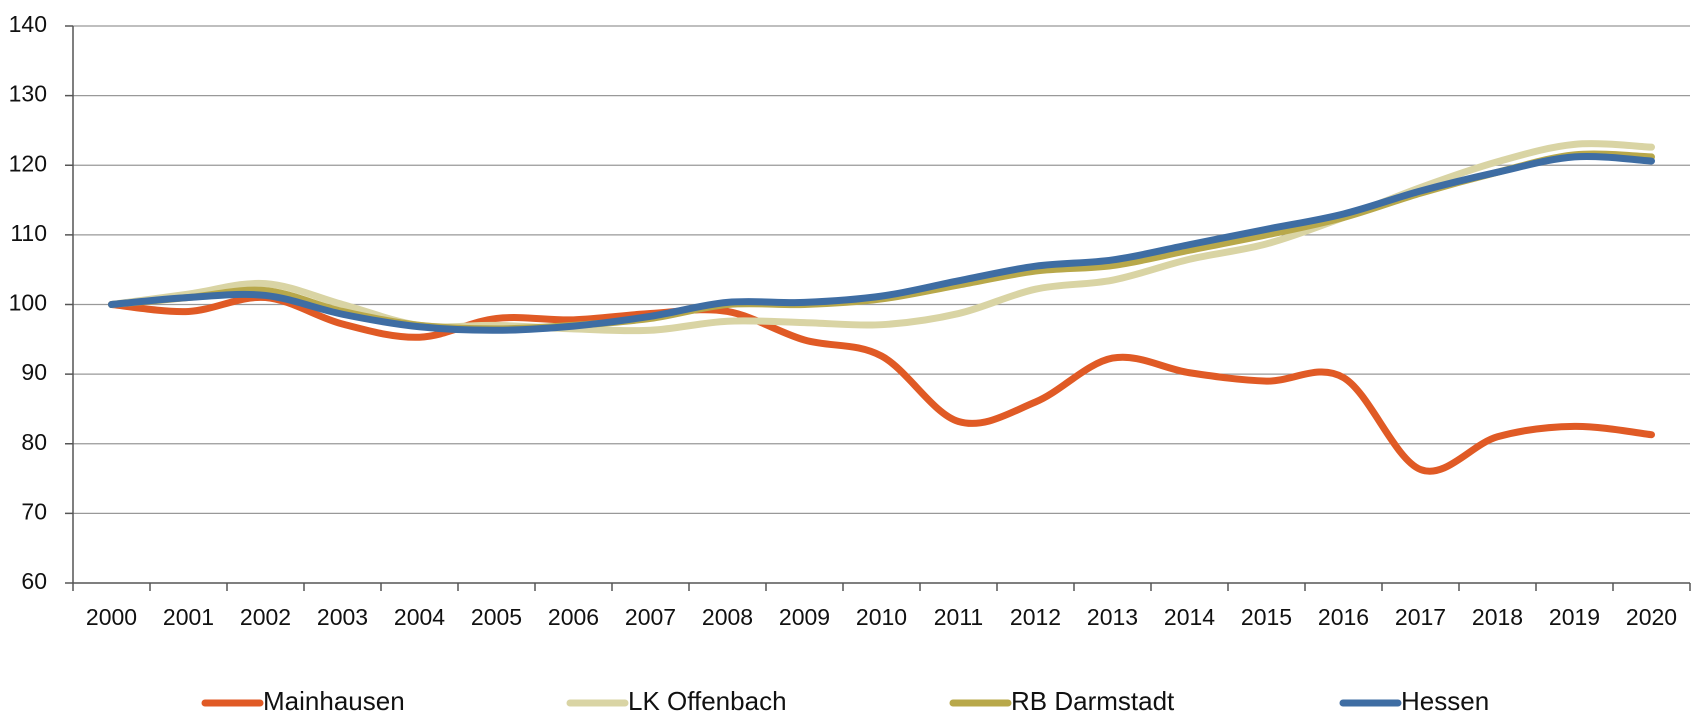  Describe the element at coordinates (1574, 617) in the screenshot. I see `x-tick-label: 2019` at that location.